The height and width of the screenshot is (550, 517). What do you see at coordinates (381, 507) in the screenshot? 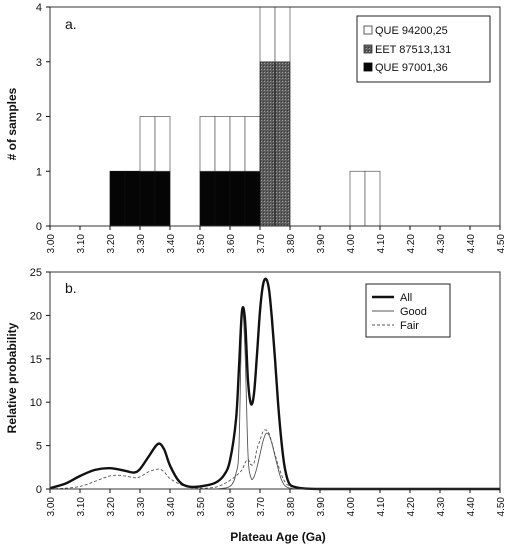
I see `panel-b-x-tick-label: 4.10` at bounding box center [381, 507].